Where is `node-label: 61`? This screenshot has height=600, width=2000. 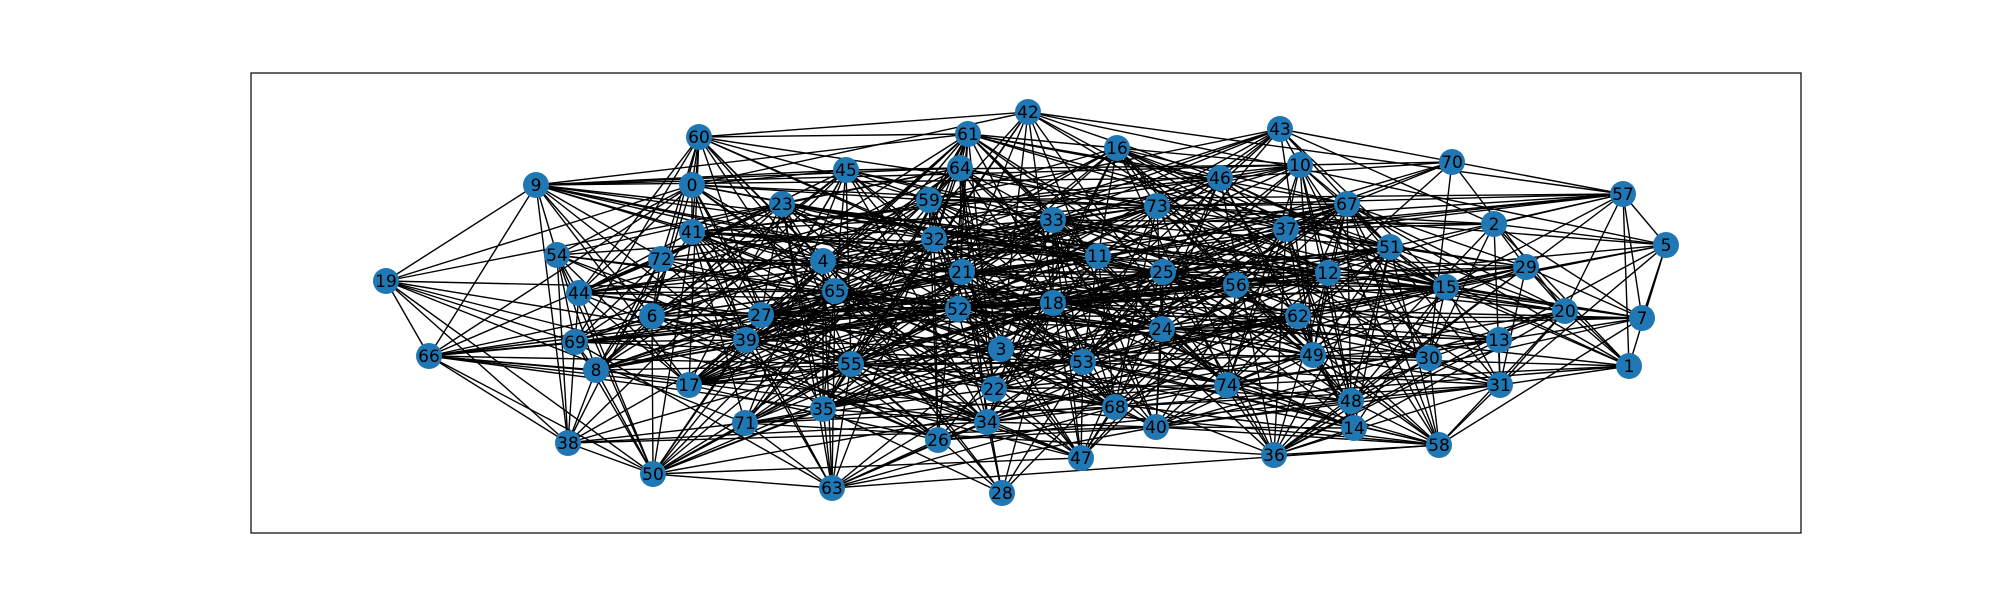
node-label: 61 is located at coordinates (968, 135).